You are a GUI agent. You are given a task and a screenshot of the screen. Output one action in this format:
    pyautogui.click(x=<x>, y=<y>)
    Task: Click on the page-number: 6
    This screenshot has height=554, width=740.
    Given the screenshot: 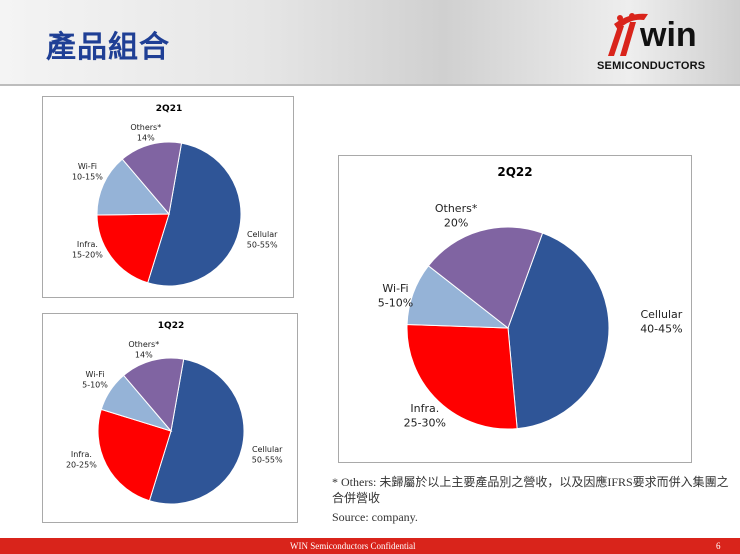 What is the action you would take?
    pyautogui.click(x=718, y=546)
    